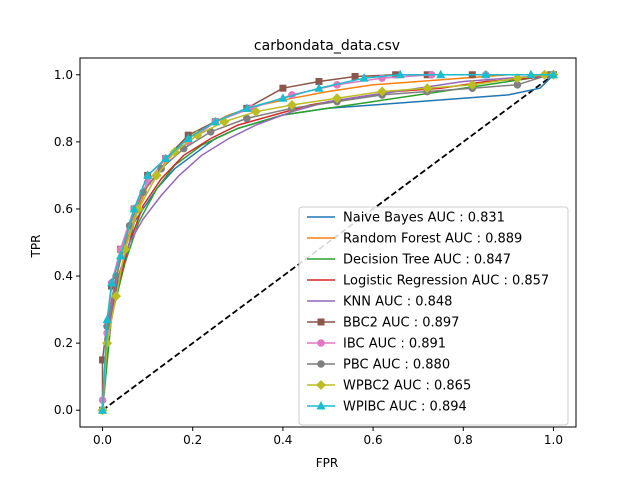  Describe the element at coordinates (63, 142) in the screenshot. I see `y-tick-label-4: 0.8` at that location.